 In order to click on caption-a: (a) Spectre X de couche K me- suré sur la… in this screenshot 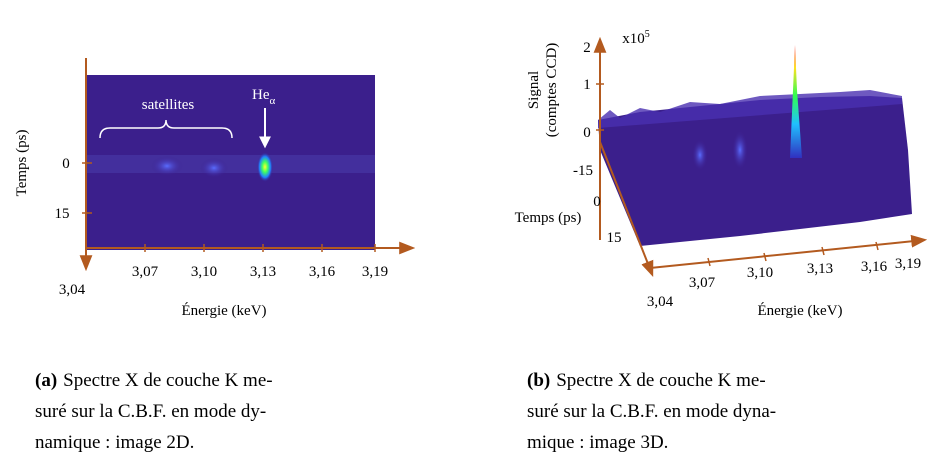, I will do `click(154, 411)`.